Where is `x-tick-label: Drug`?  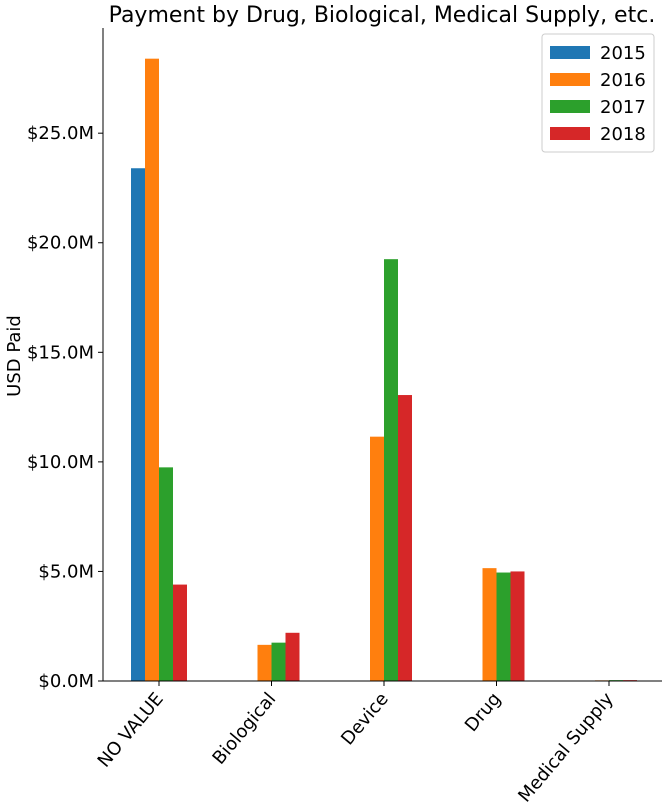
x-tick-label: Drug is located at coordinates (483, 712).